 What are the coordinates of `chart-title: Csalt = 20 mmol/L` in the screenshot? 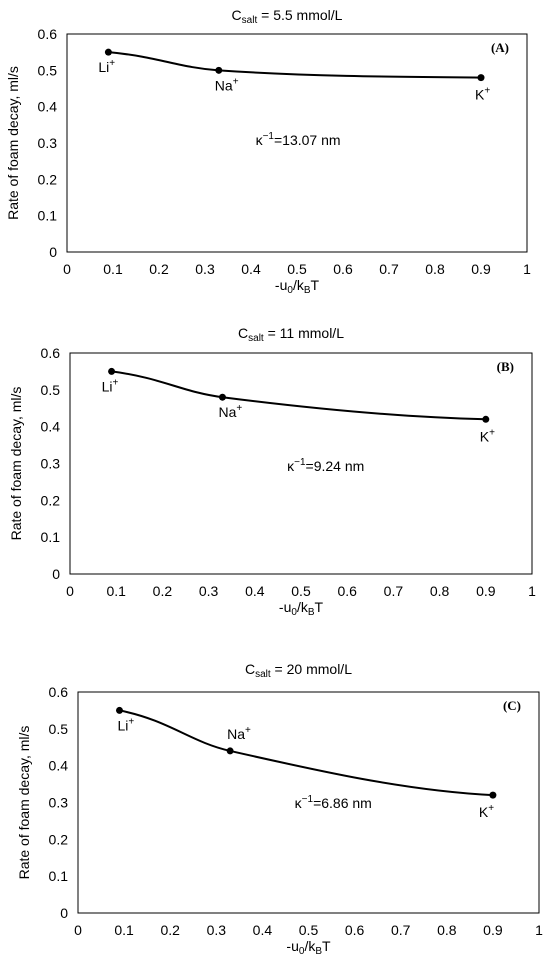 It's located at (298, 670).